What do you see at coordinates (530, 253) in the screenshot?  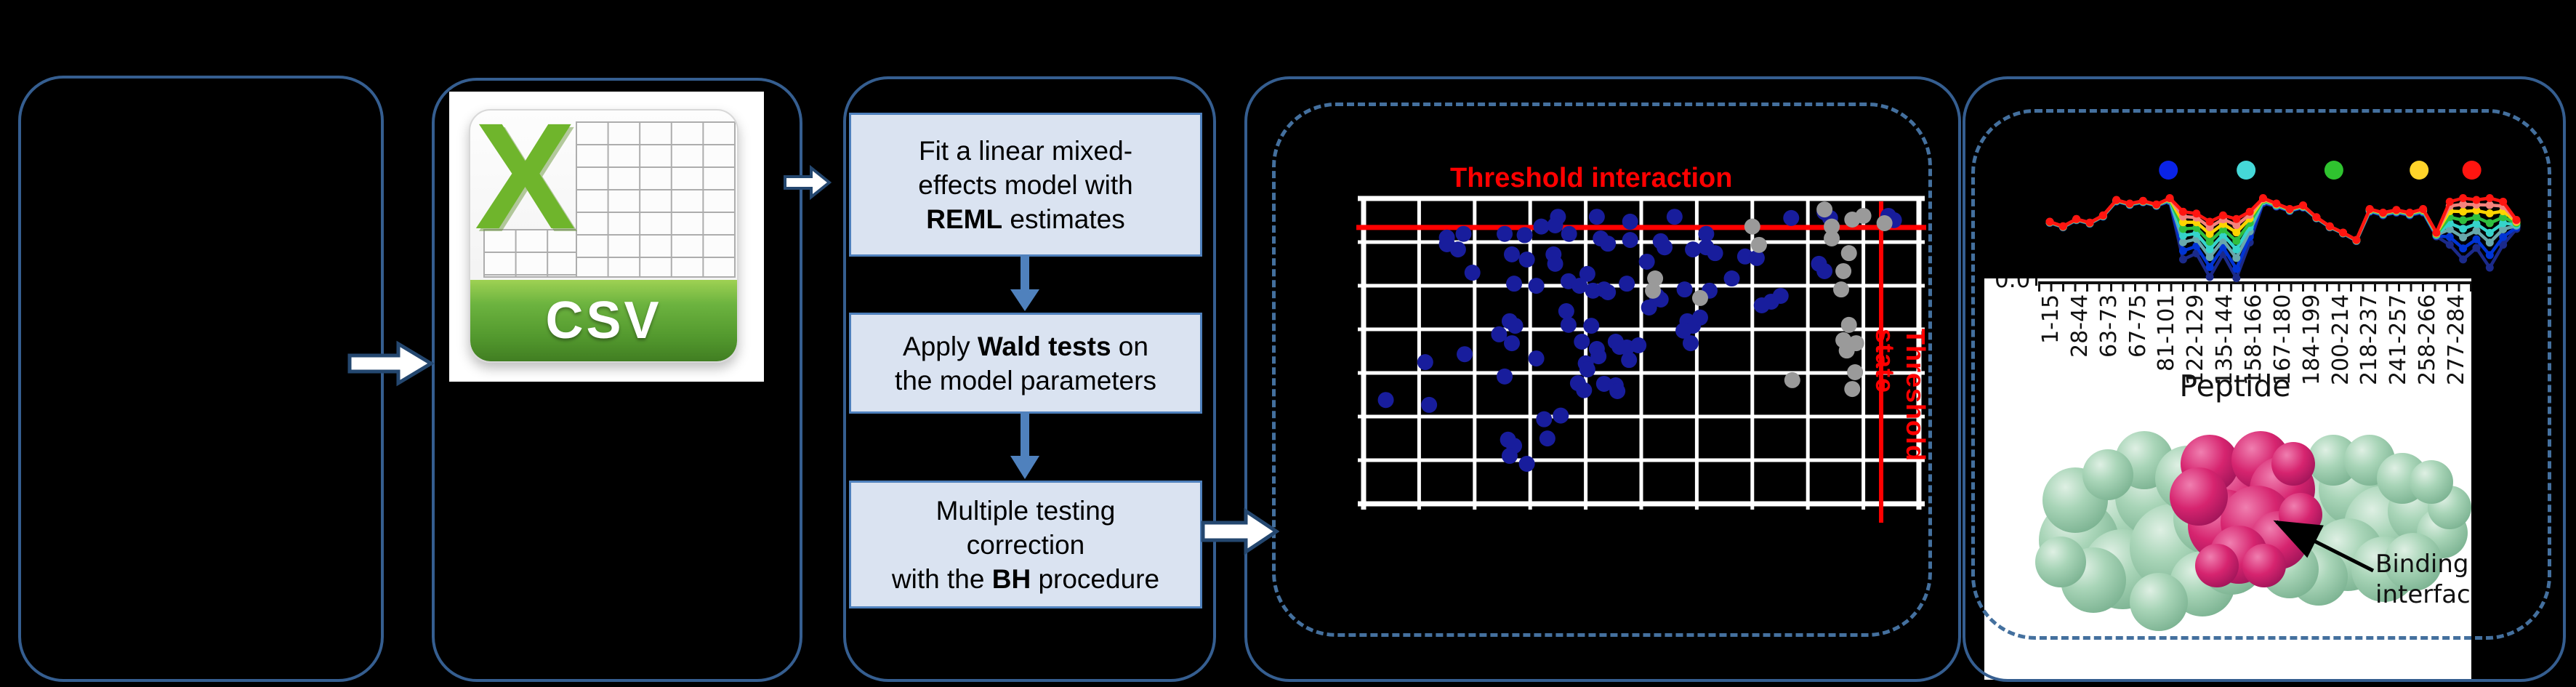 I see `spreadsheet-grid-left` at bounding box center [530, 253].